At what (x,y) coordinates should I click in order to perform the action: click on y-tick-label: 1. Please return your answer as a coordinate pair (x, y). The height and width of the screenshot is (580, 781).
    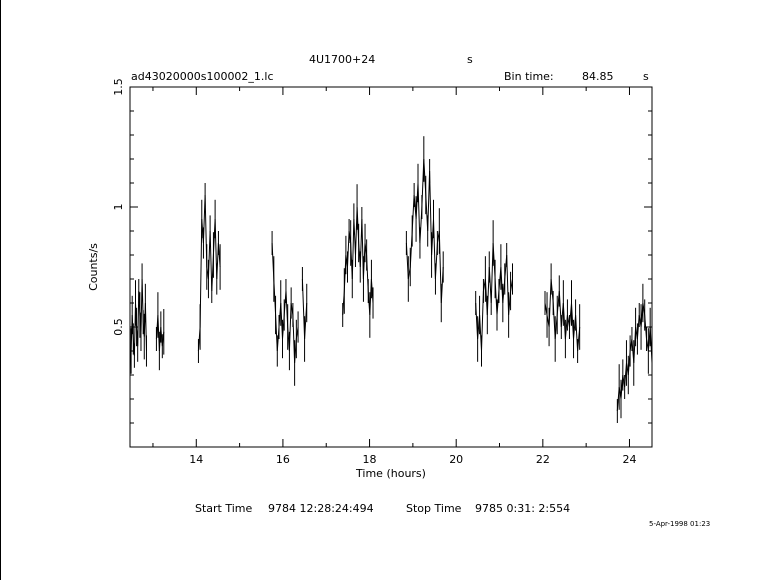
    Looking at the image, I should click on (118, 207).